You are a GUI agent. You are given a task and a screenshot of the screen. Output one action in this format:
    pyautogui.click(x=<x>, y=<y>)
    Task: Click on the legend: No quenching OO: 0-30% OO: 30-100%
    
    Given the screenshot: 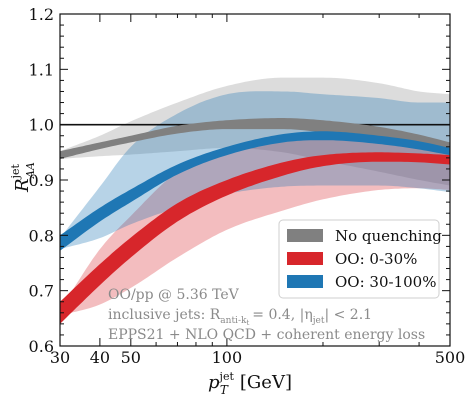 What is the action you would take?
    pyautogui.click(x=360, y=259)
    